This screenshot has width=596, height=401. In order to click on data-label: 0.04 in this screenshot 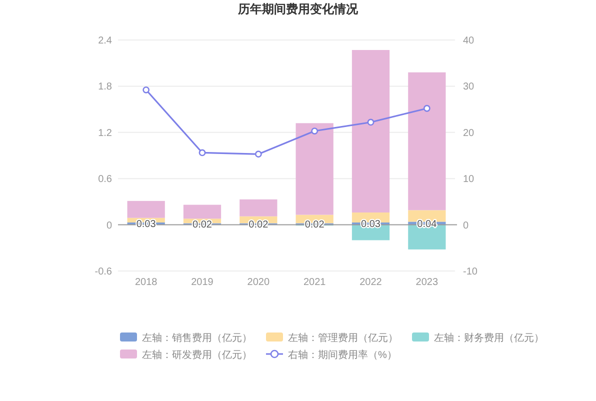, I will do `click(427, 224)`.